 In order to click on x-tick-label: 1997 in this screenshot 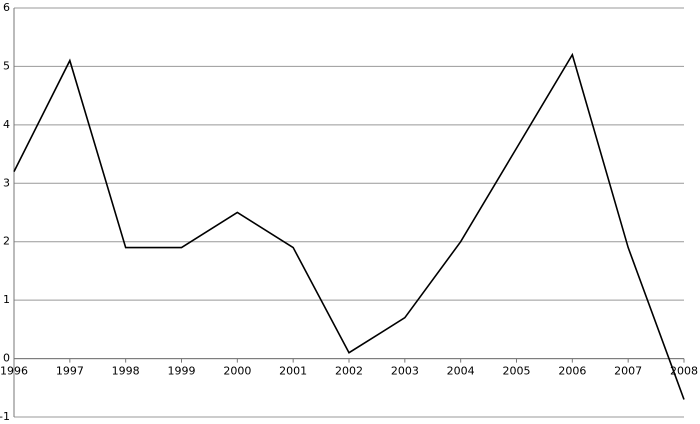, I will do `click(70, 371)`.